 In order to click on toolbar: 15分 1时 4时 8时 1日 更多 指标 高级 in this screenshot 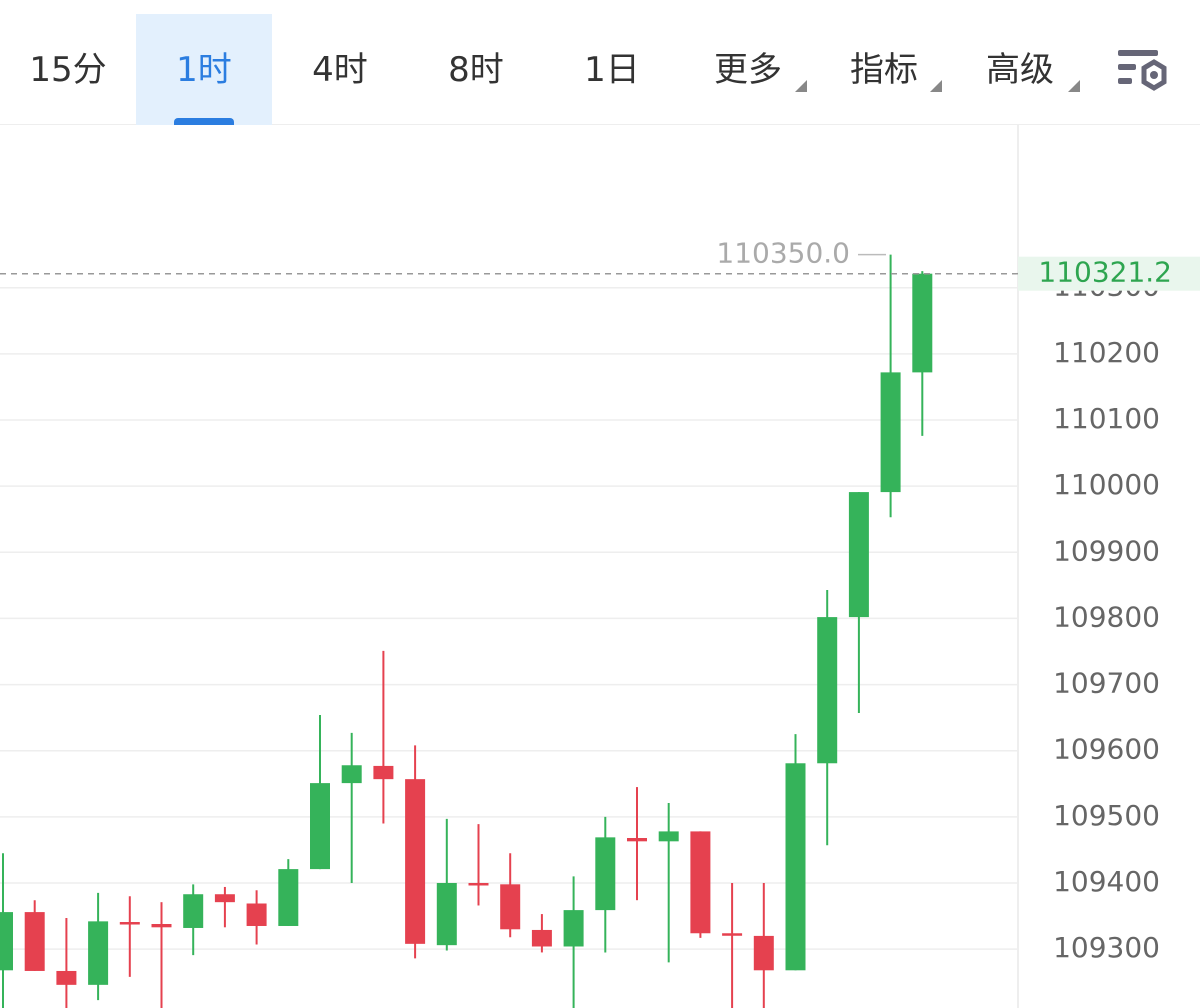, I will do `click(600, 62)`.